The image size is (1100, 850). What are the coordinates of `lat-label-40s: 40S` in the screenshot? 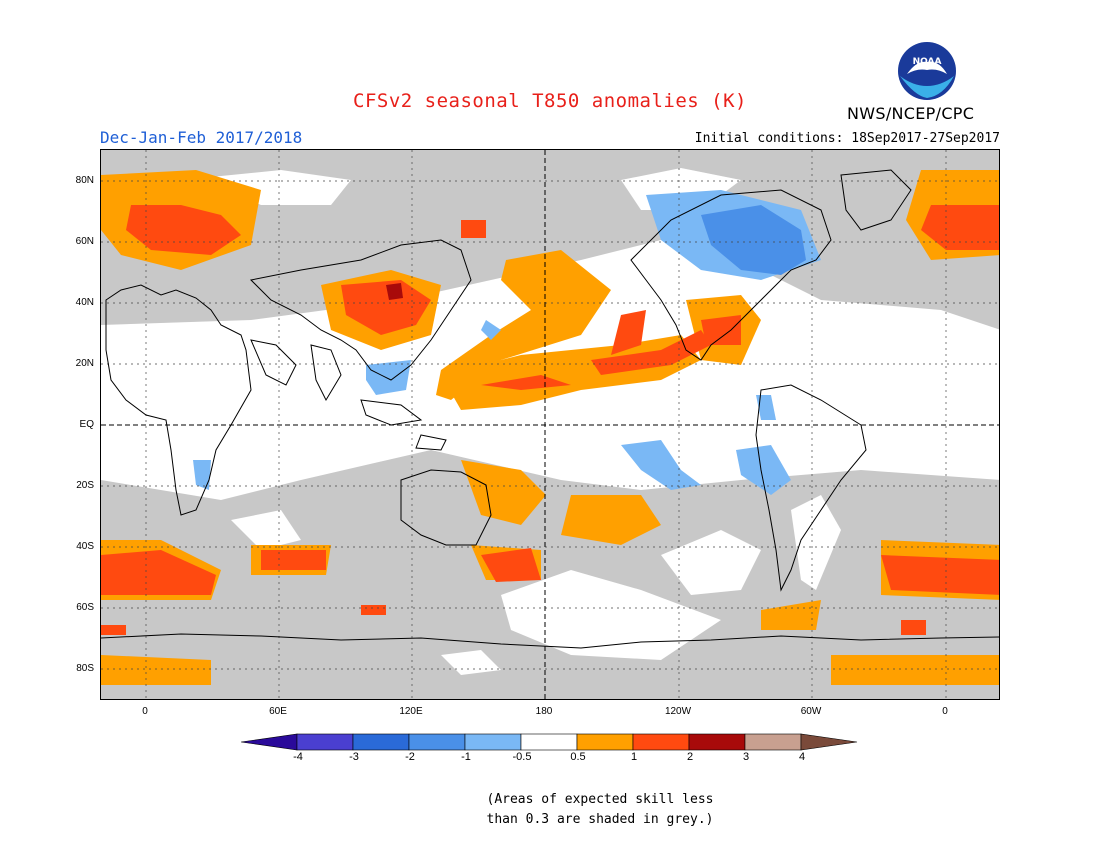 It's located at (85, 546).